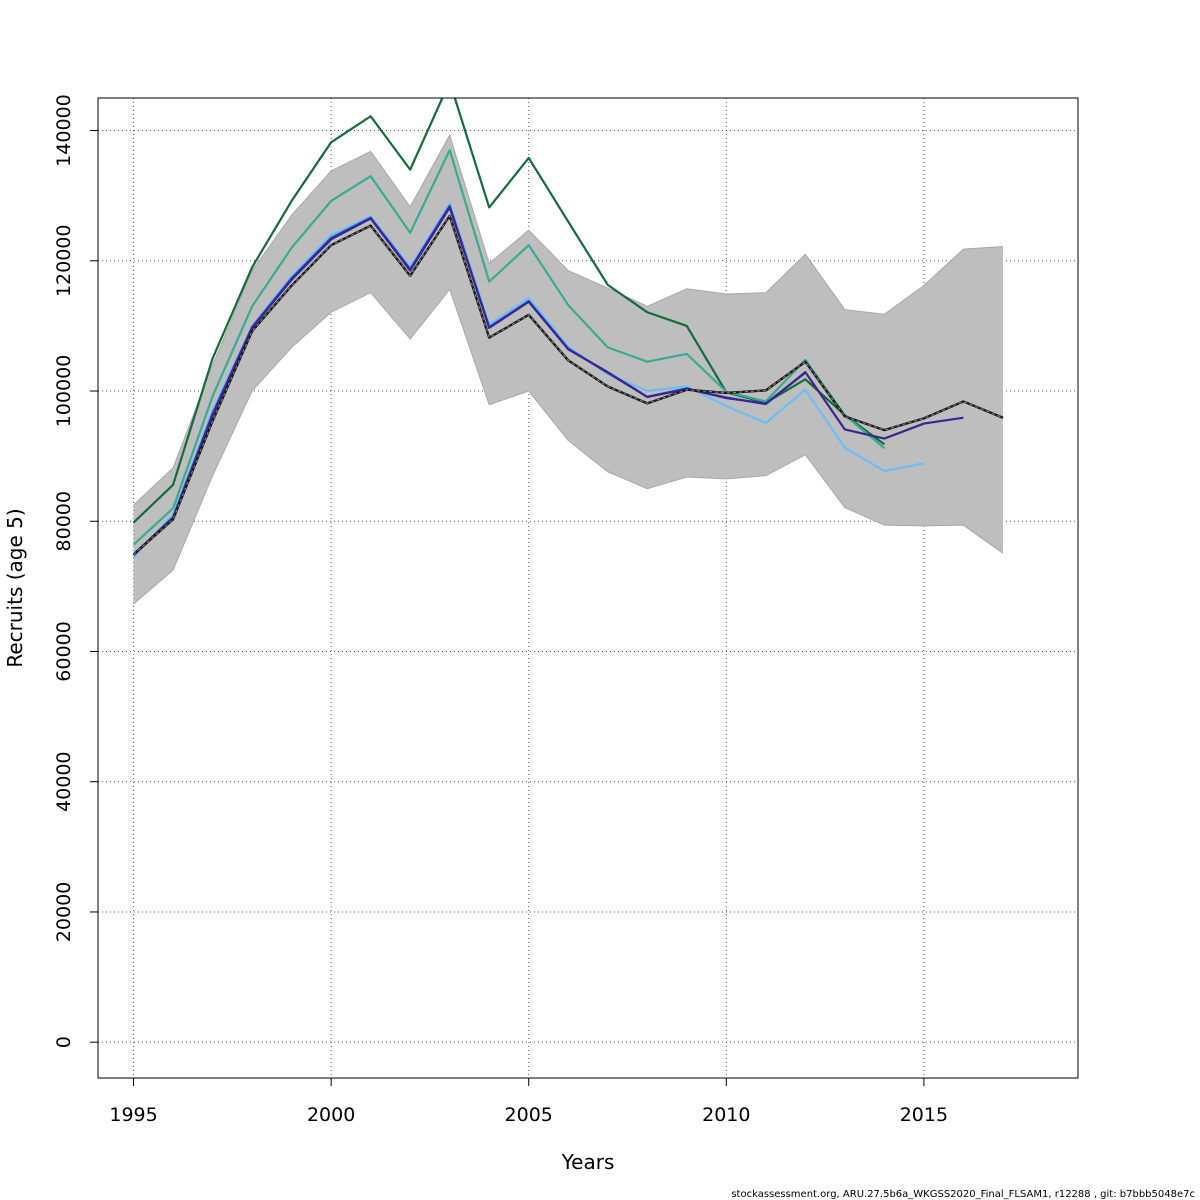  What do you see at coordinates (64, 781) in the screenshot?
I see `y-tick-label-40000: 40000` at bounding box center [64, 781].